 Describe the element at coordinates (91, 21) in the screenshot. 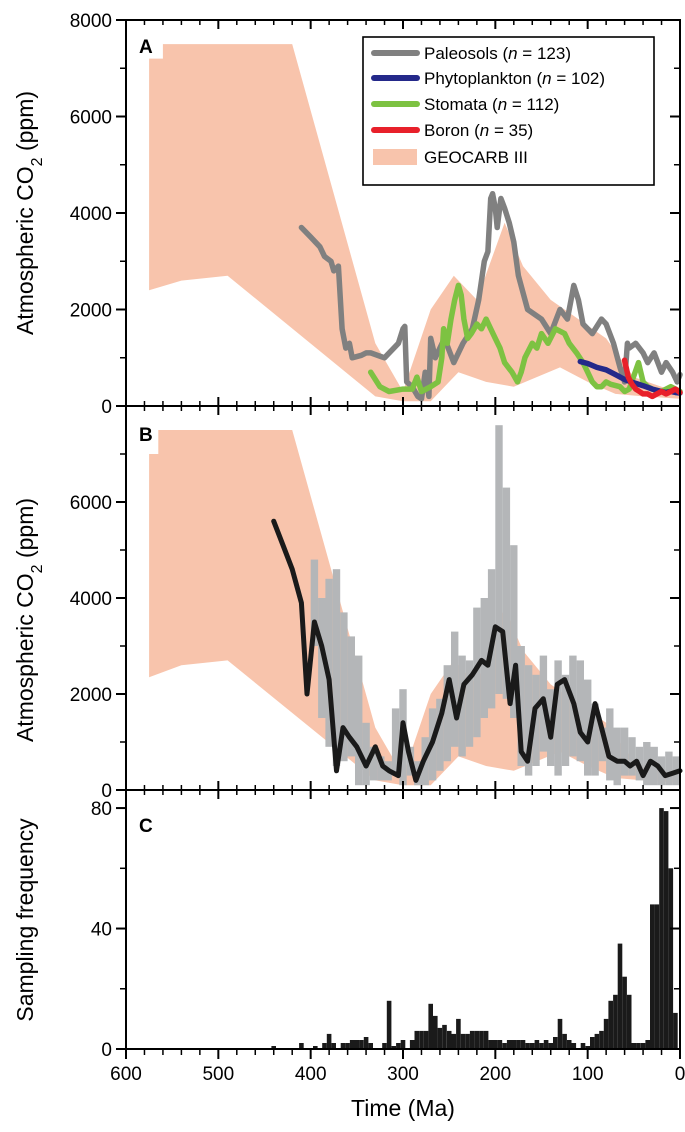

I see `y-tick-label: 8000` at that location.